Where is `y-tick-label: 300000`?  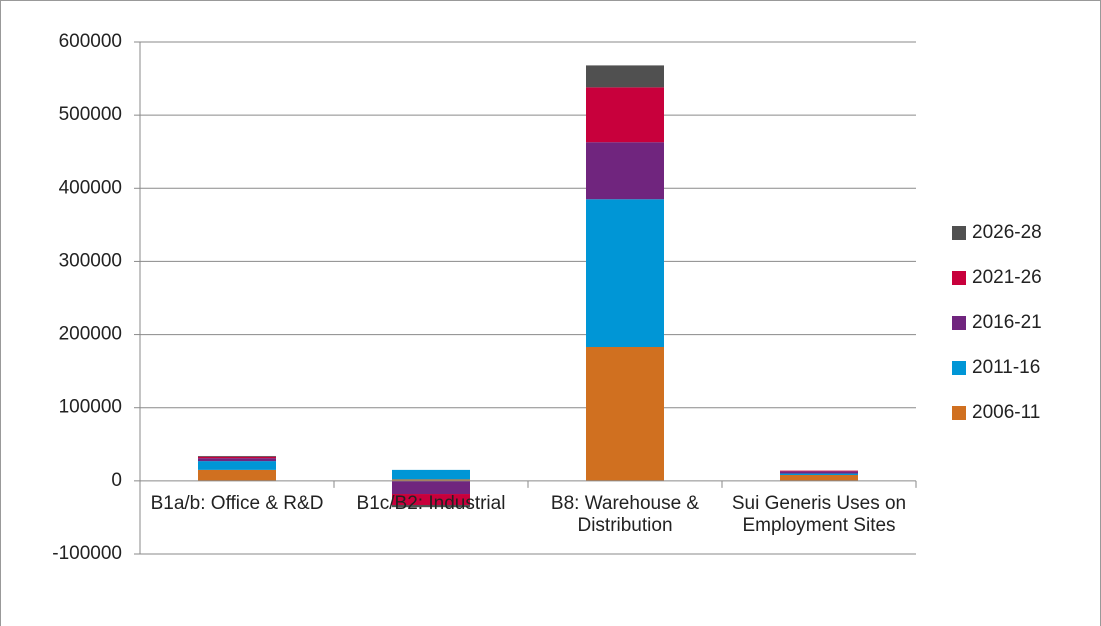
y-tick-label: 300000 is located at coordinates (90, 260).